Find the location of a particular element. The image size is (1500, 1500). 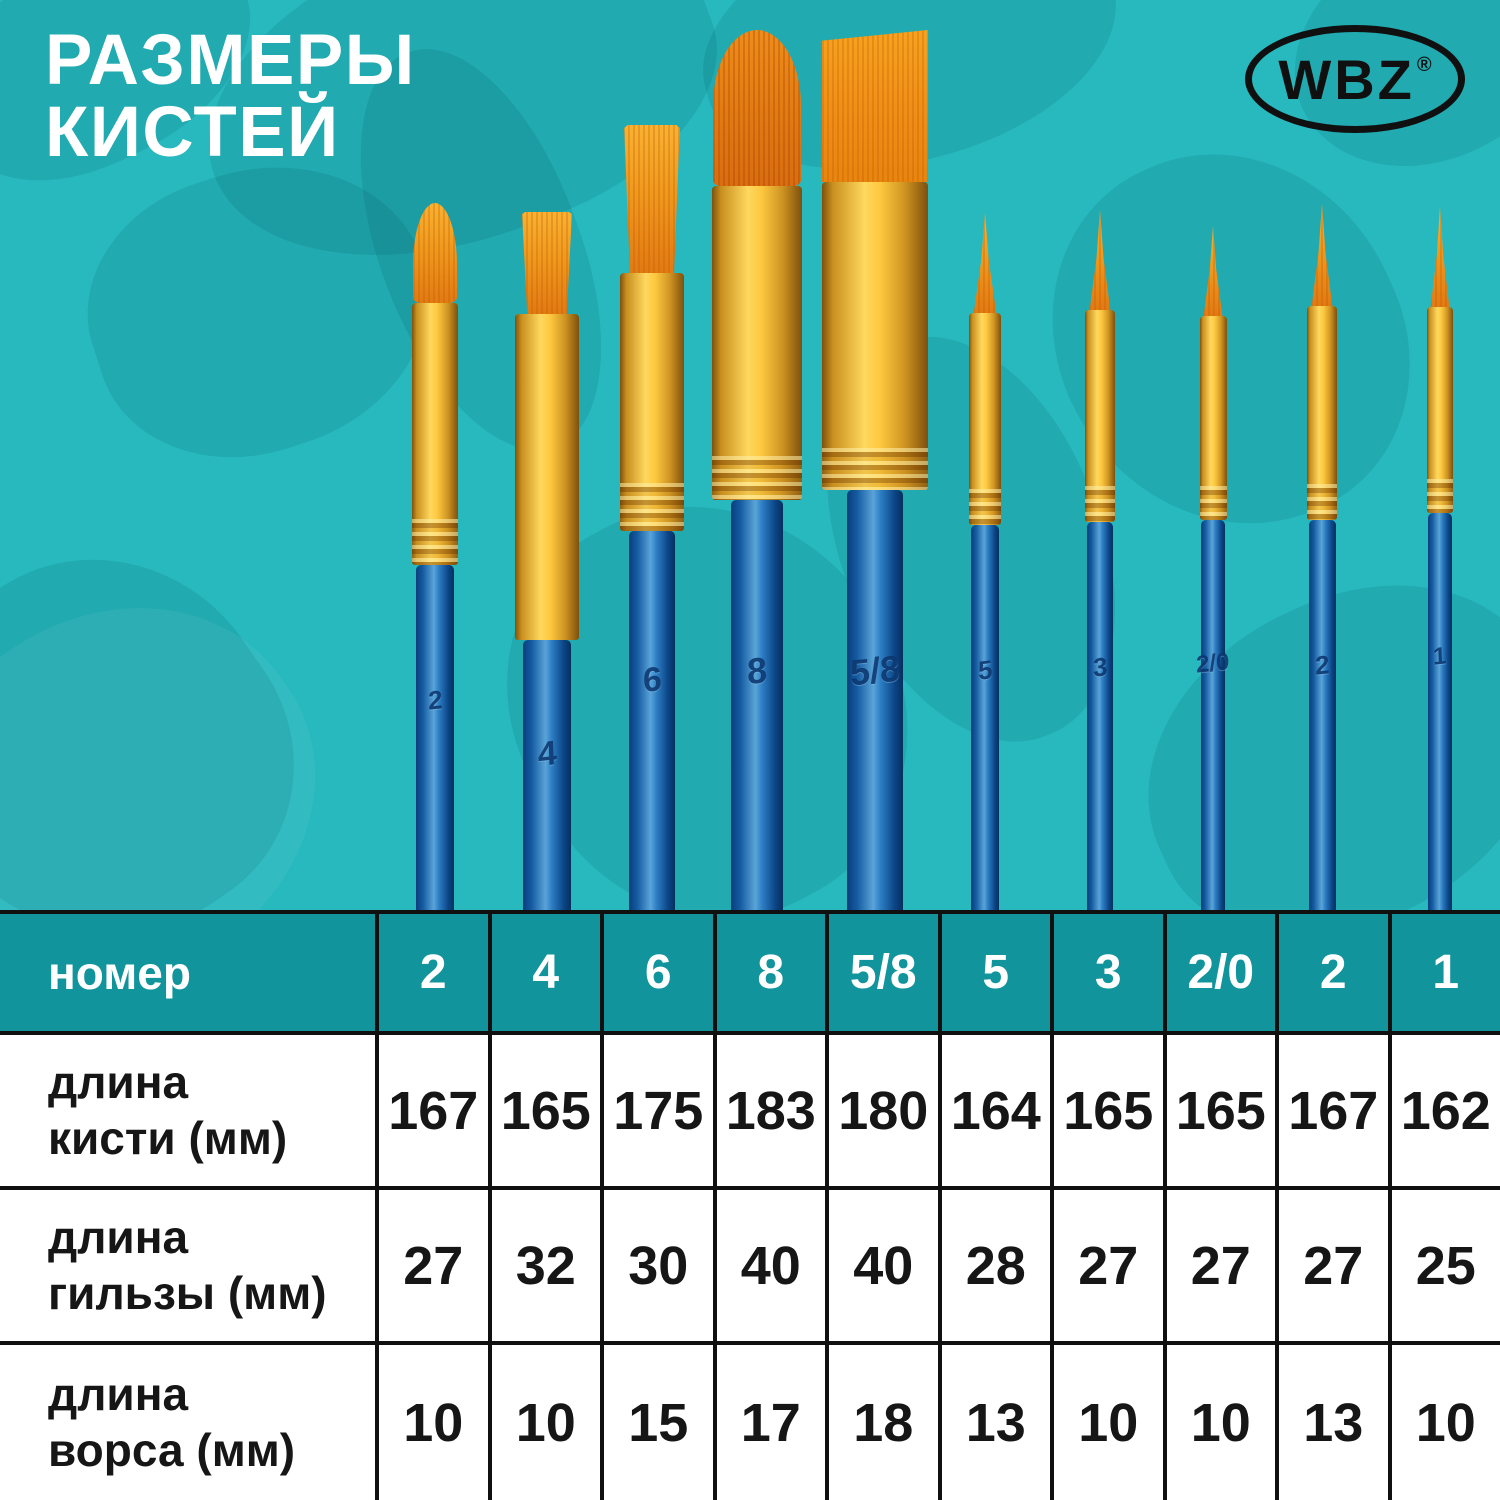

size-column-header: 8 is located at coordinates (769, 972).